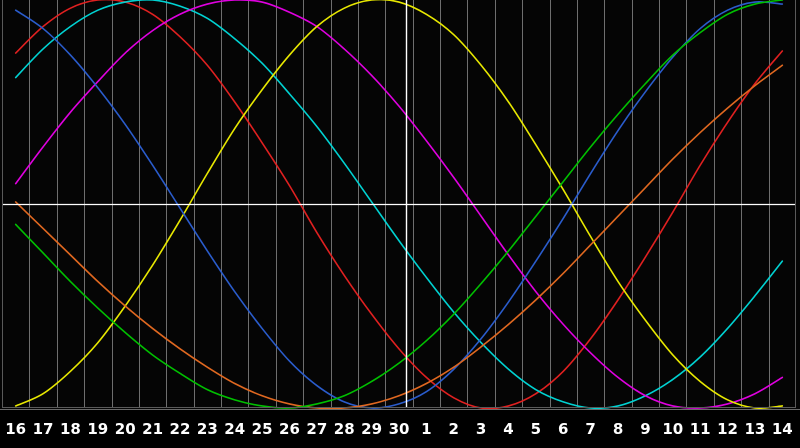 The image size is (800, 448). Describe the element at coordinates (618, 429) in the screenshot. I see `x-tick-label: 8` at that location.